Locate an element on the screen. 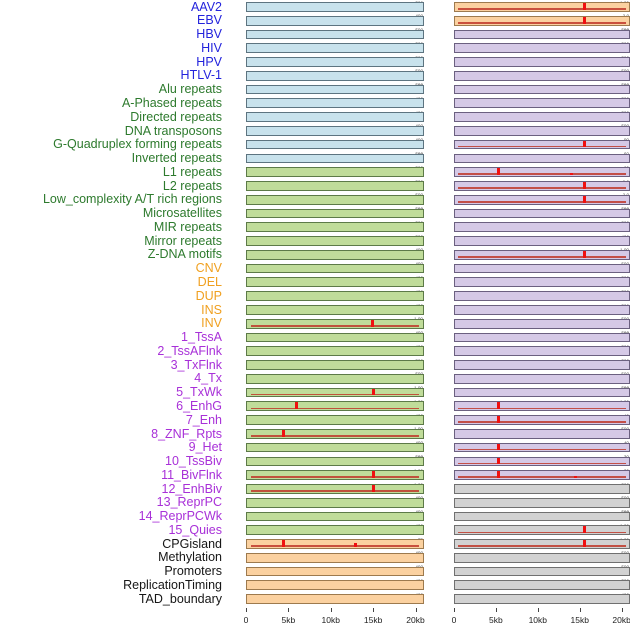  track-row-left: 500400300200100 is located at coordinates (326, 378).